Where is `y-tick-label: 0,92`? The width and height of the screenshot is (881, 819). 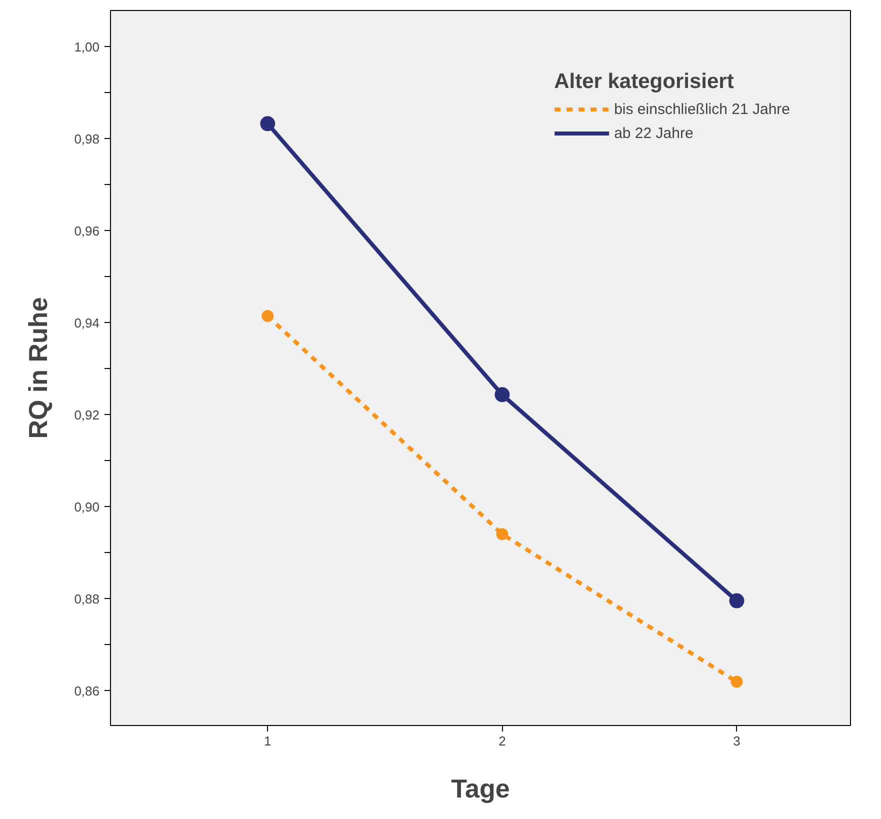
y-tick-label: 0,92 is located at coordinates (87, 414).